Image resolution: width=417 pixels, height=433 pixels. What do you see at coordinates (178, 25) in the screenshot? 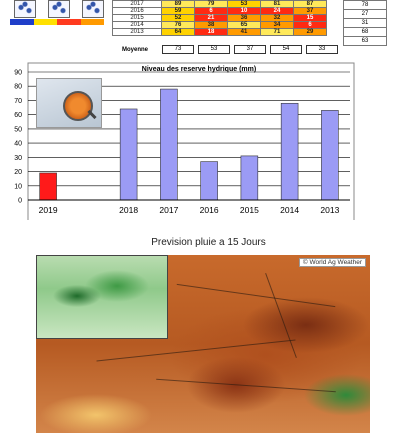
I see `table-cell: 76` at bounding box center [178, 25].